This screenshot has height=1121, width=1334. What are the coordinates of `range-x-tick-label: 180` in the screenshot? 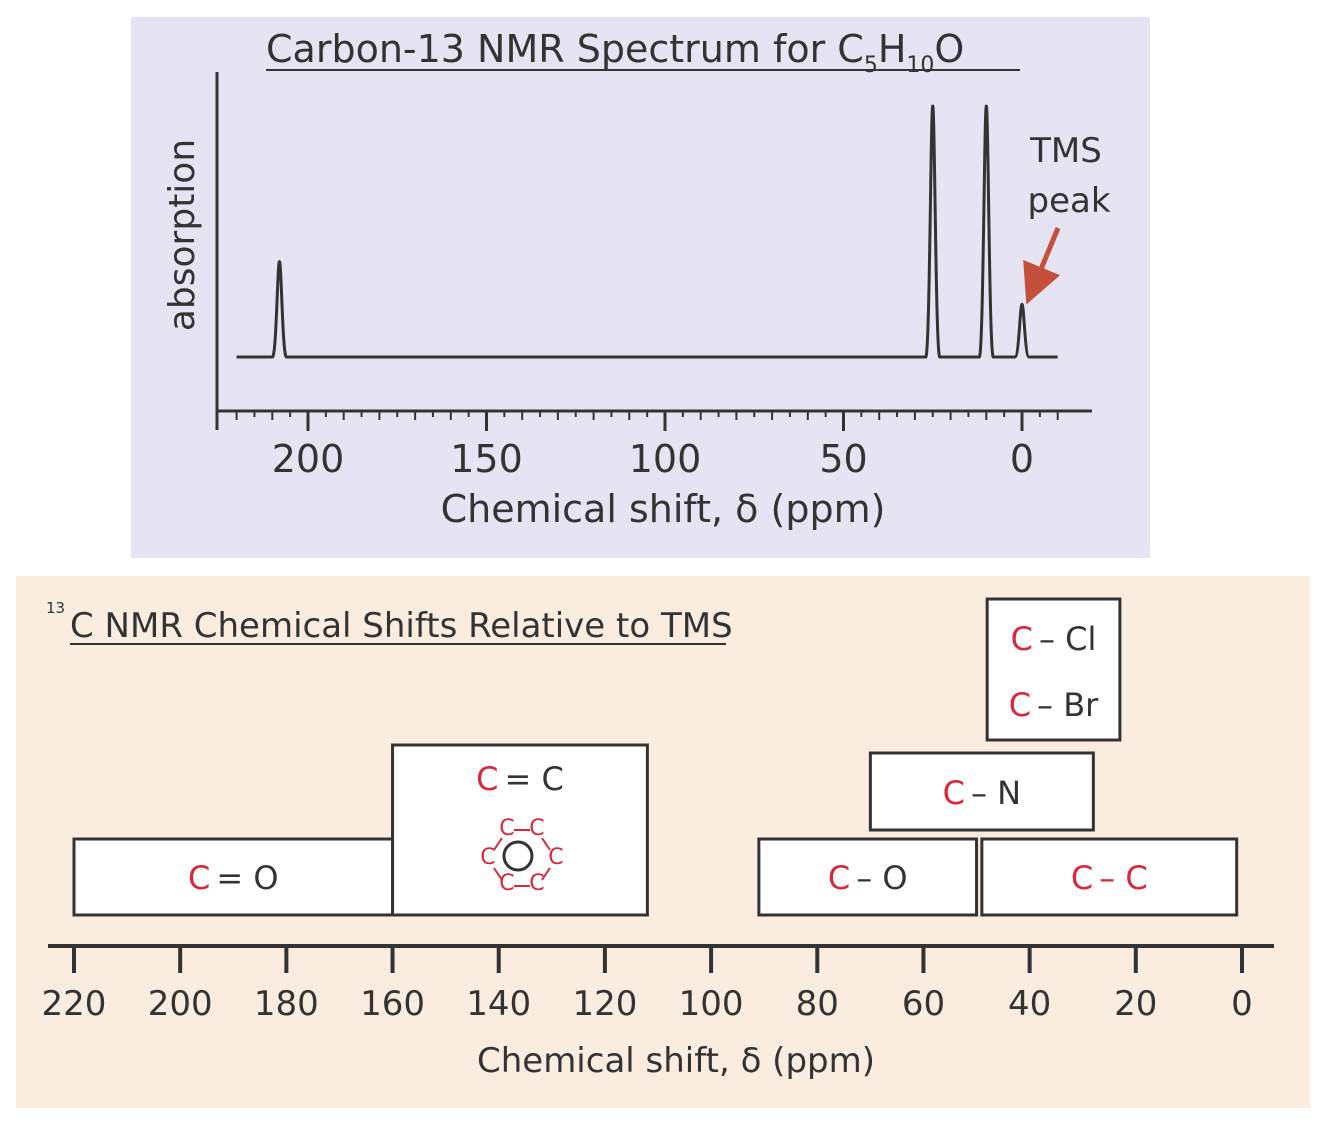 It's located at (286, 1004).